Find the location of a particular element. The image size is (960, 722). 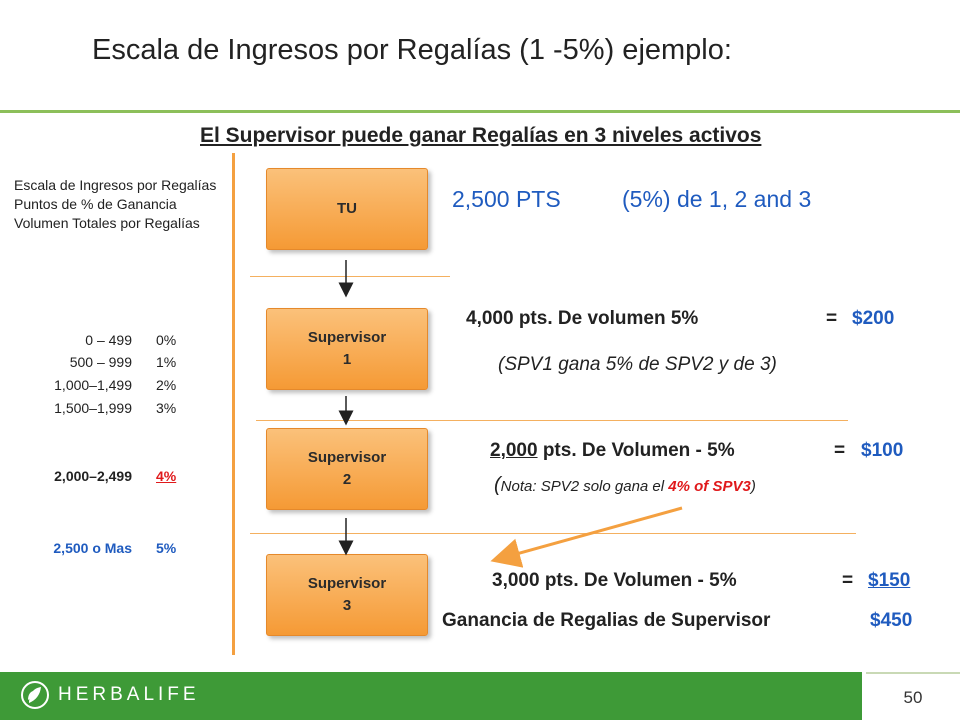

spv1-amount: $200 is located at coordinates (873, 318).